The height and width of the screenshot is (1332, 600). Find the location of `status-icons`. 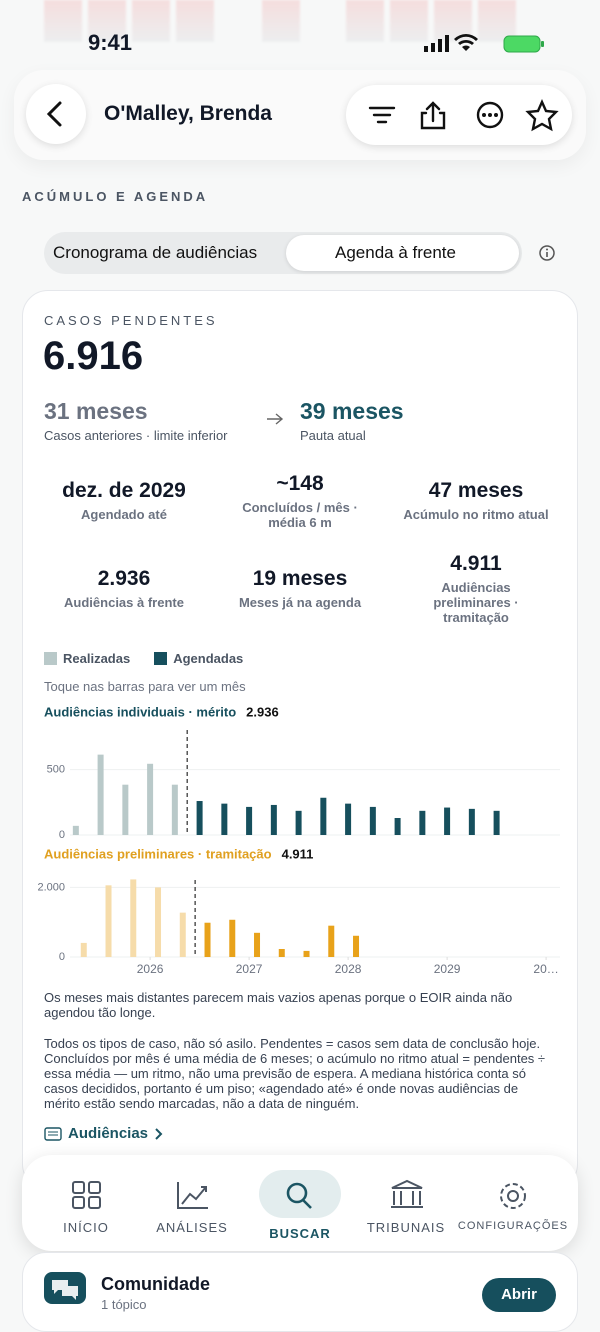

status-icons is located at coordinates (484, 43).